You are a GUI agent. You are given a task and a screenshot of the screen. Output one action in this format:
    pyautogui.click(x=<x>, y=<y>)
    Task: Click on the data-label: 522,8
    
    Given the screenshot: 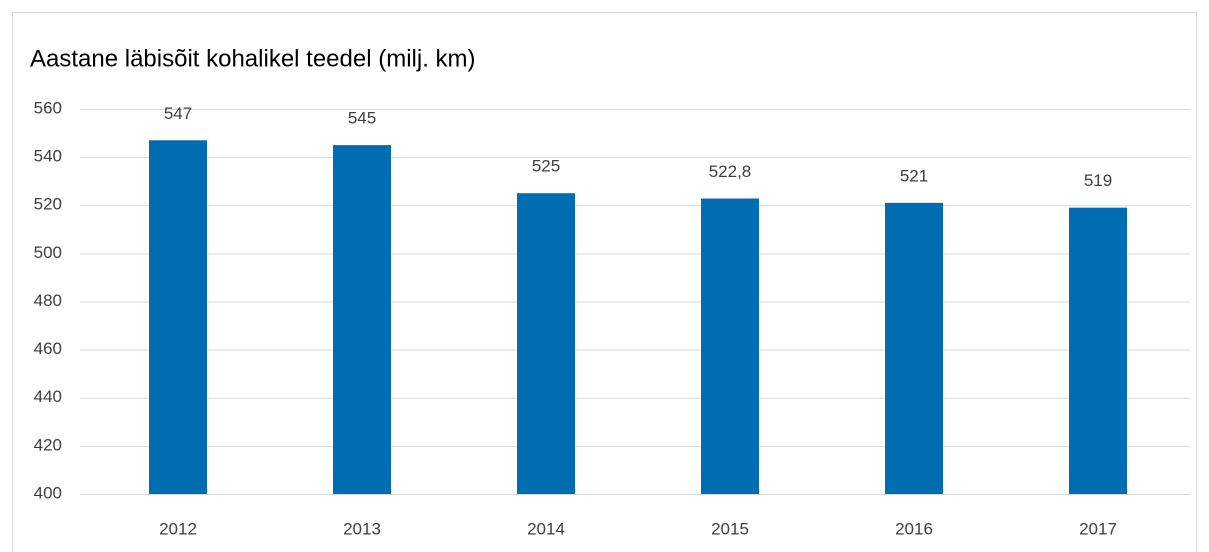 What is the action you would take?
    pyautogui.click(x=730, y=171)
    